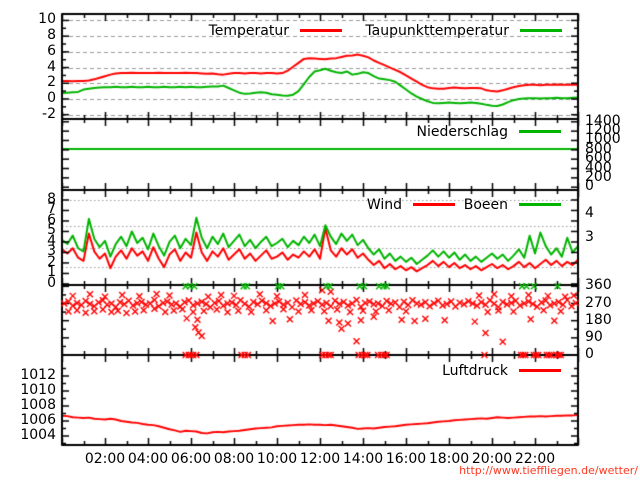 The height and width of the screenshot is (480, 640). Describe the element at coordinates (51, 35) in the screenshot. I see `y-tick-label-temperature: 8` at that location.